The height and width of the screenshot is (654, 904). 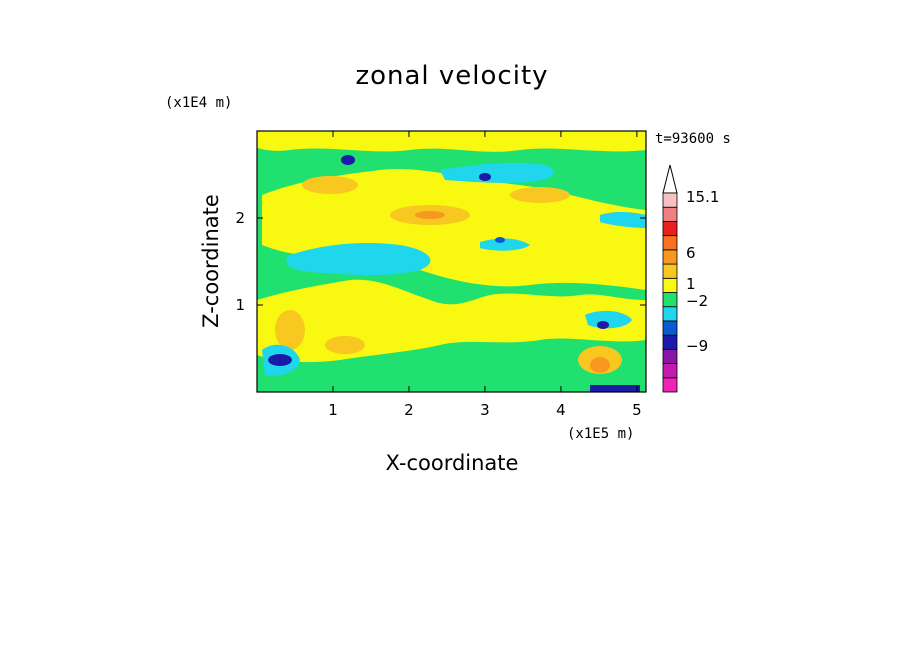 What do you see at coordinates (485, 410) in the screenshot?
I see `x-tick-label: 3` at bounding box center [485, 410].